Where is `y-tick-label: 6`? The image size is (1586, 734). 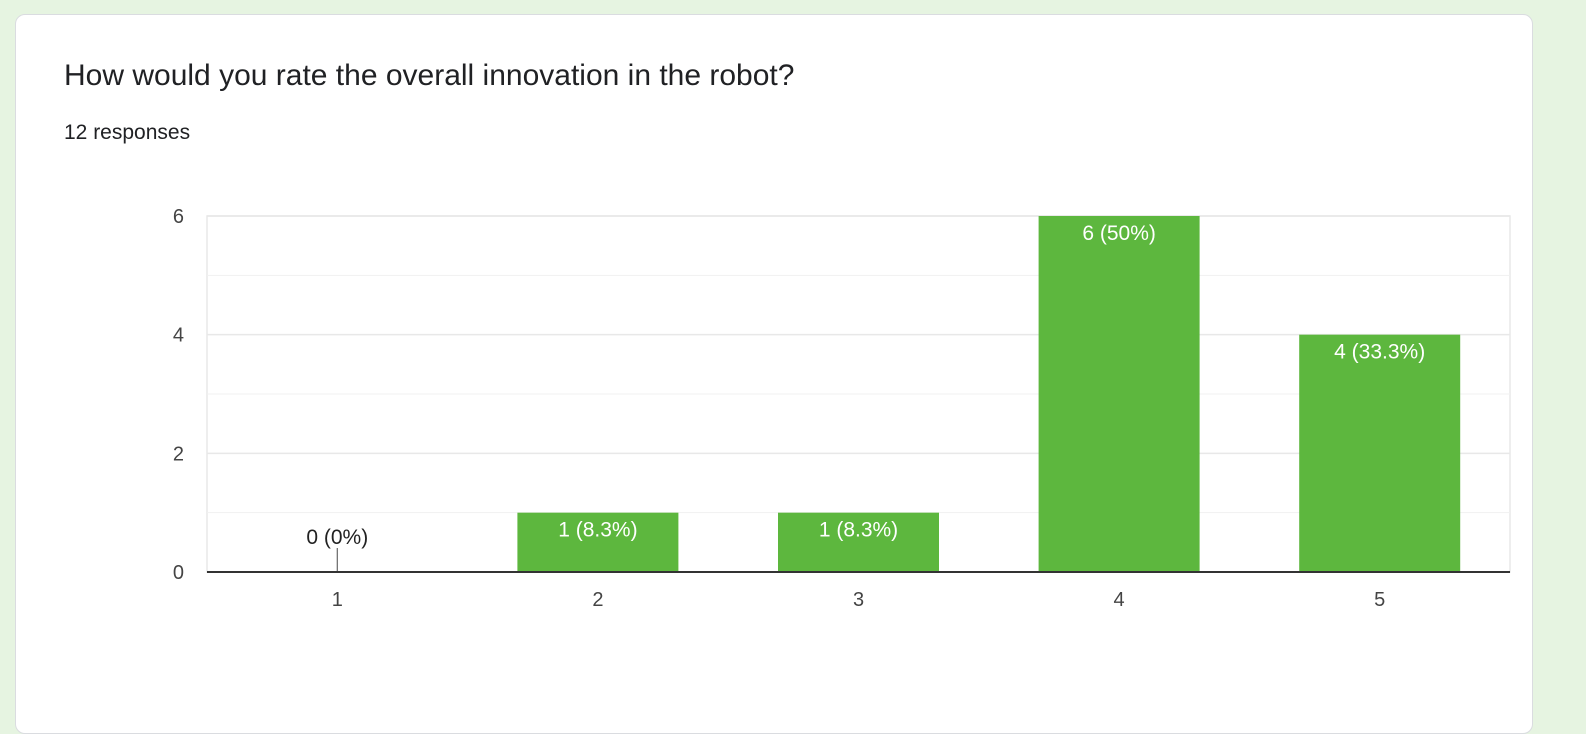 y-tick-label: 6 is located at coordinates (178, 217).